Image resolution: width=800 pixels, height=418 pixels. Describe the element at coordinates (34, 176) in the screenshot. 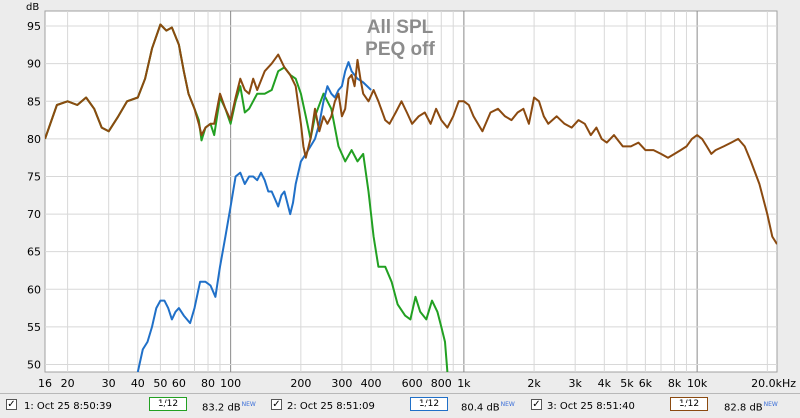

I see `y-tick-label: 75` at that location.